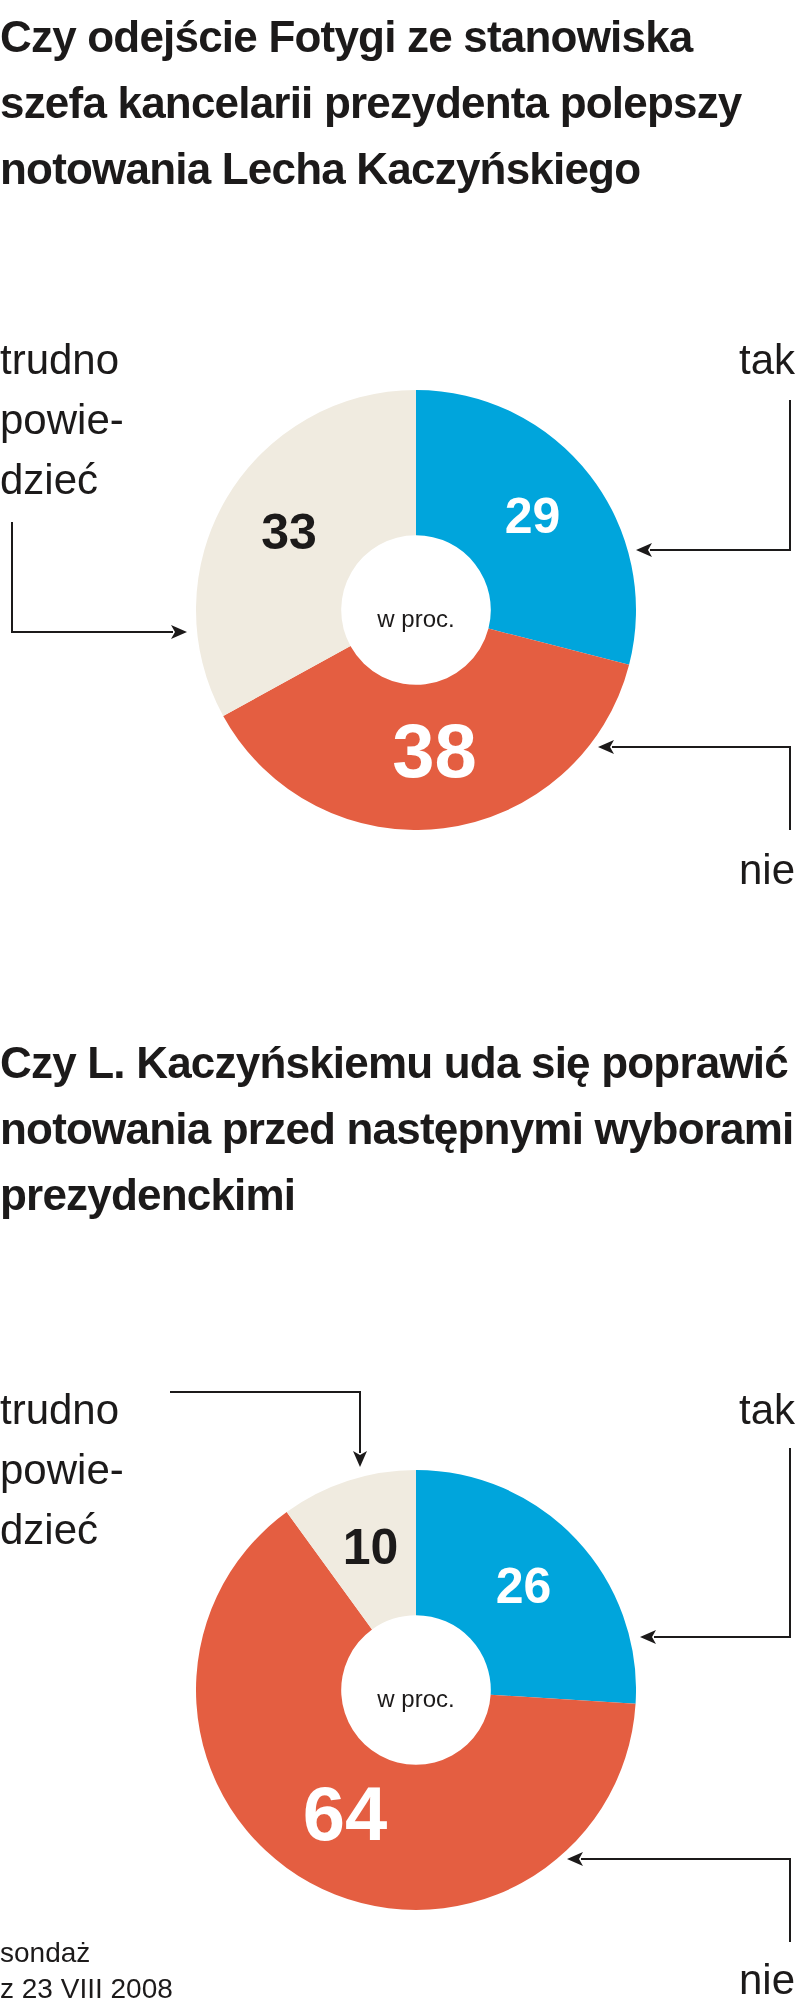 This screenshot has height=2016, width=805. What do you see at coordinates (289, 531) in the screenshot?
I see `data-label: 33` at bounding box center [289, 531].